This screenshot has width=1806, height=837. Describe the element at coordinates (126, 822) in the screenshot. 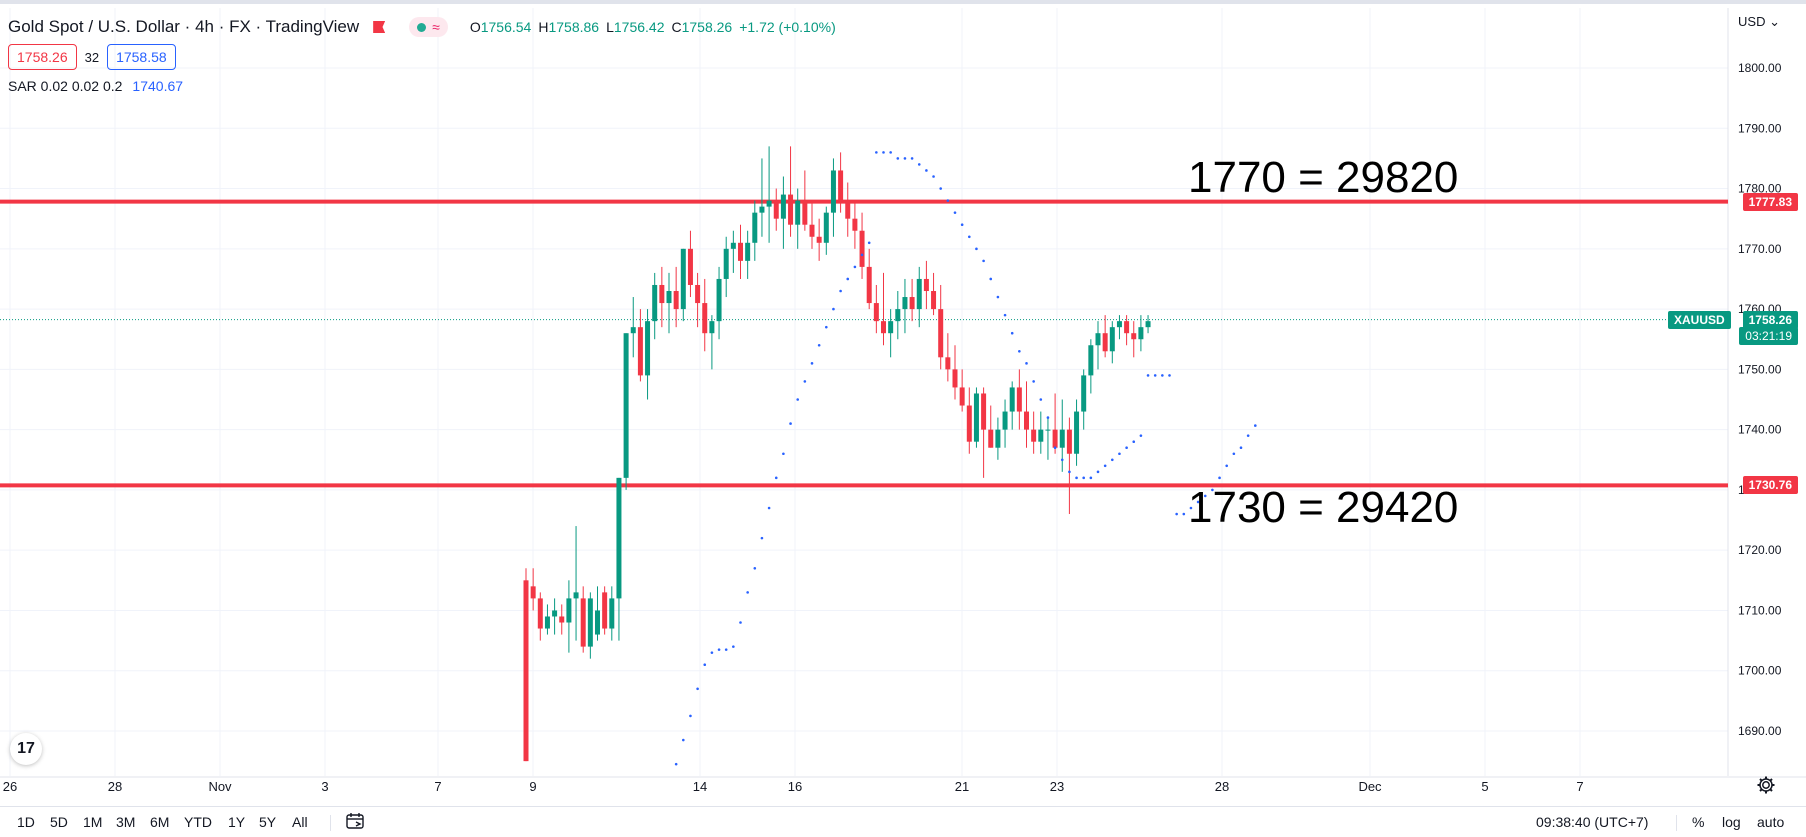

I see `range-3m-button: 3M` at that location.